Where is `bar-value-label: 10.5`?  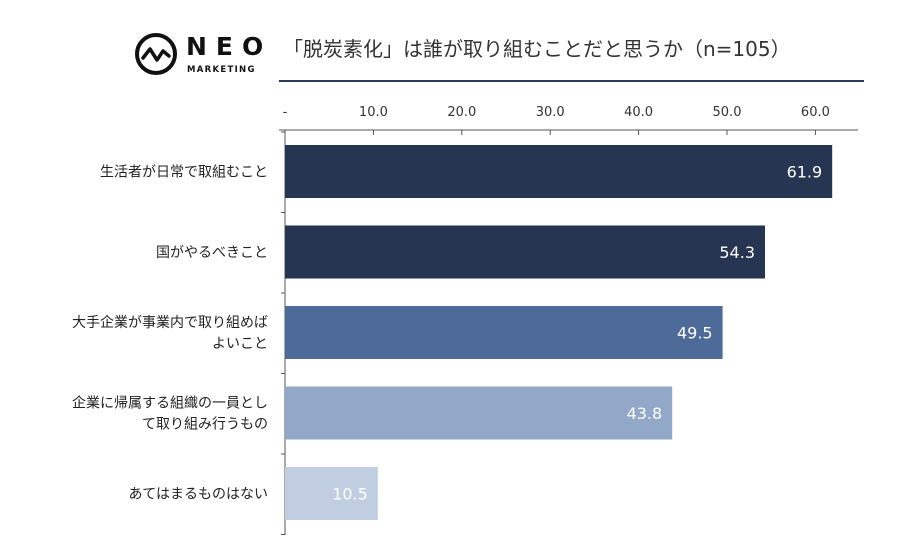 bar-value-label: 10.5 is located at coordinates (350, 494).